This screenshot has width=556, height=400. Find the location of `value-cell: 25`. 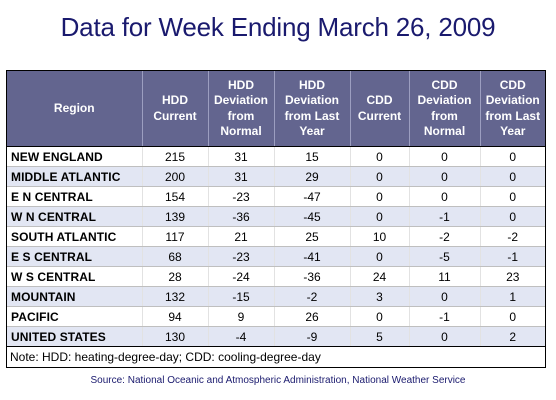

value-cell: 25 is located at coordinates (312, 236).